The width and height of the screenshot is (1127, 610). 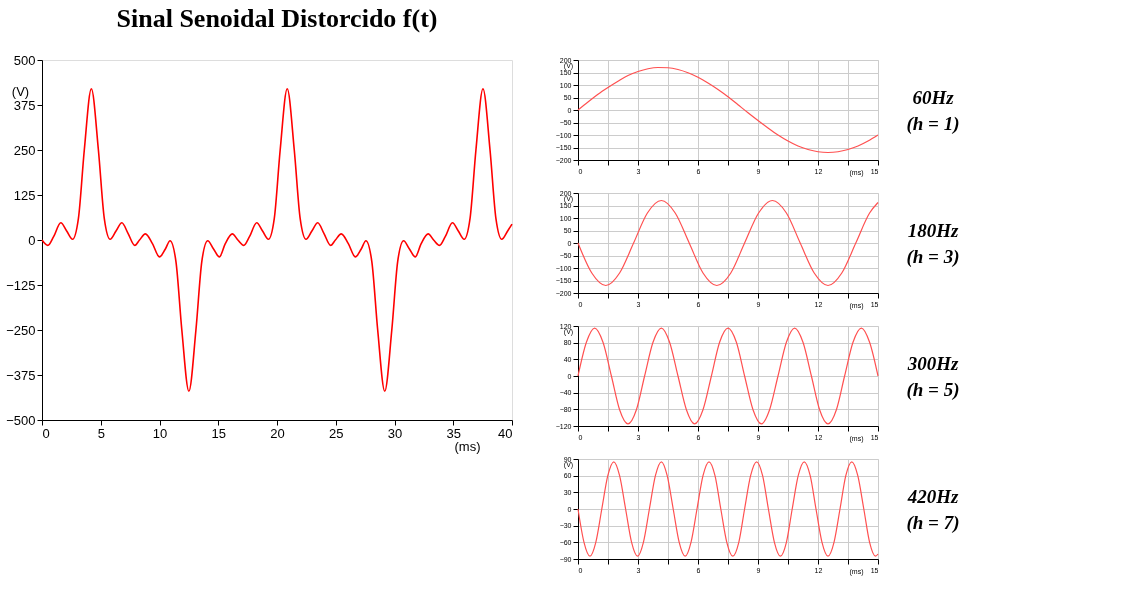 What do you see at coordinates (933, 523) in the screenshot?
I see `text: (h = 7)` at bounding box center [933, 523].